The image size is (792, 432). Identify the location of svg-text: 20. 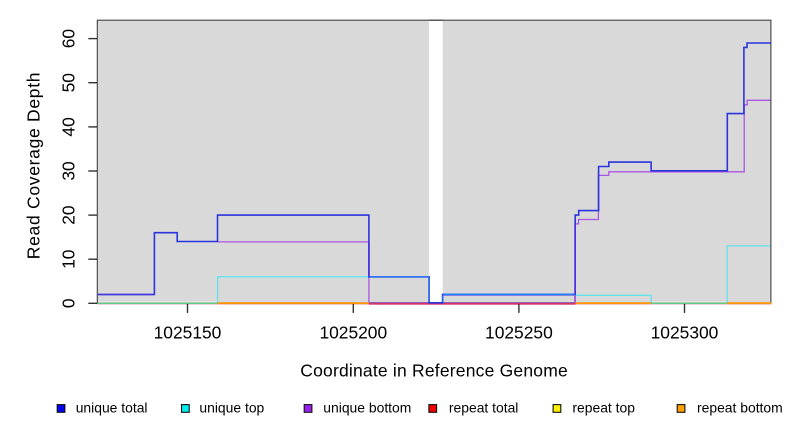
(69, 214).